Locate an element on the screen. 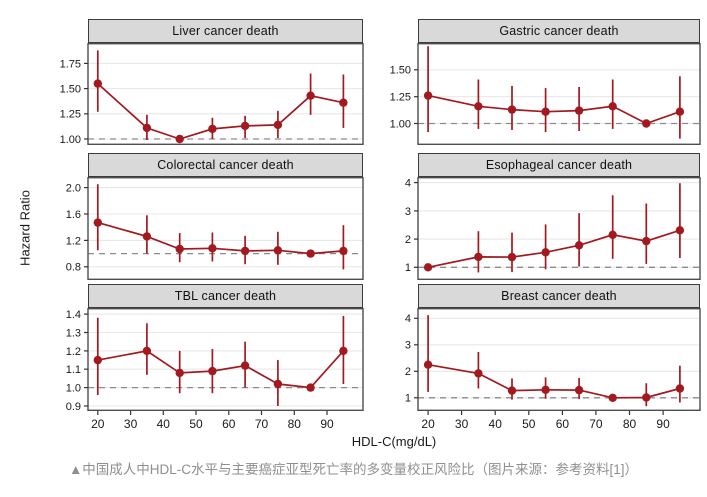 The height and width of the screenshot is (497, 707). svg-text: 1.6 is located at coordinates (73, 215).